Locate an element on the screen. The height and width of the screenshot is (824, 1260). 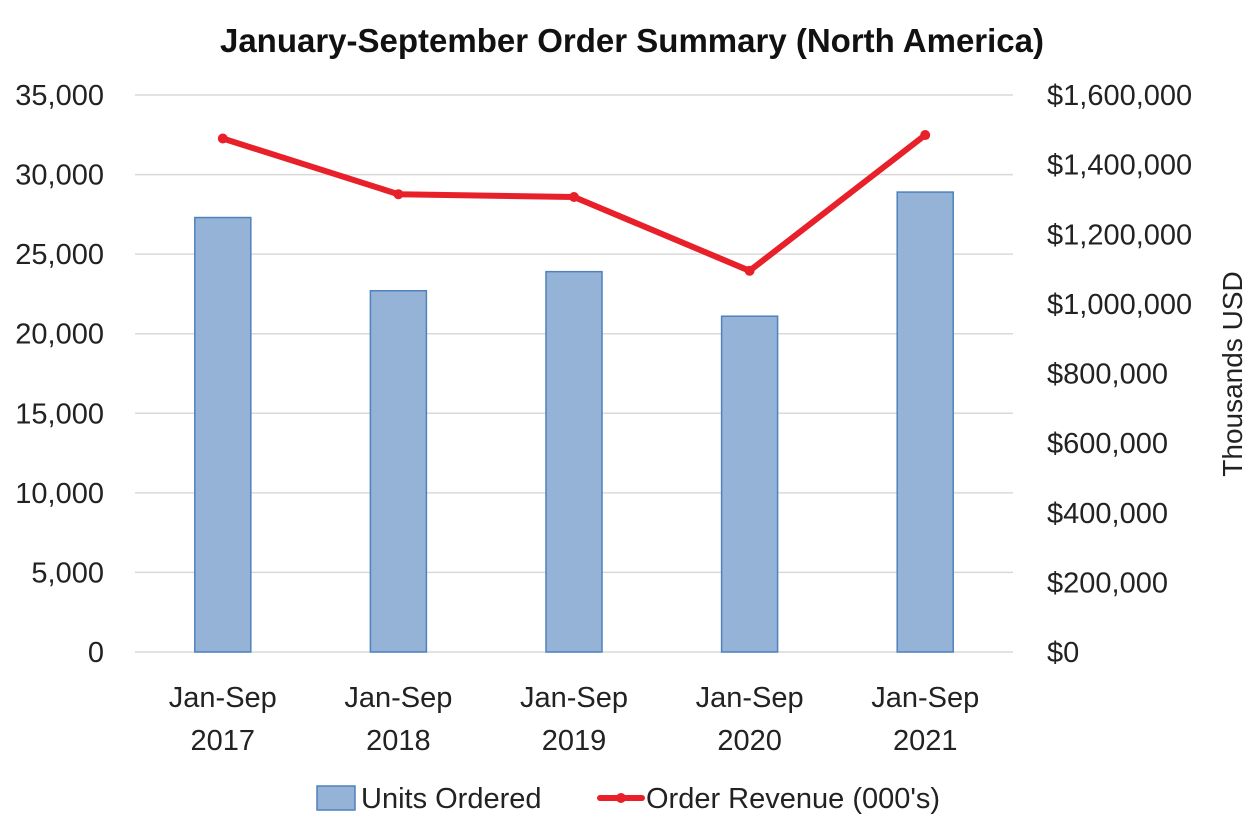
right-axis-tick-label: $400,000 is located at coordinates (1107, 514).